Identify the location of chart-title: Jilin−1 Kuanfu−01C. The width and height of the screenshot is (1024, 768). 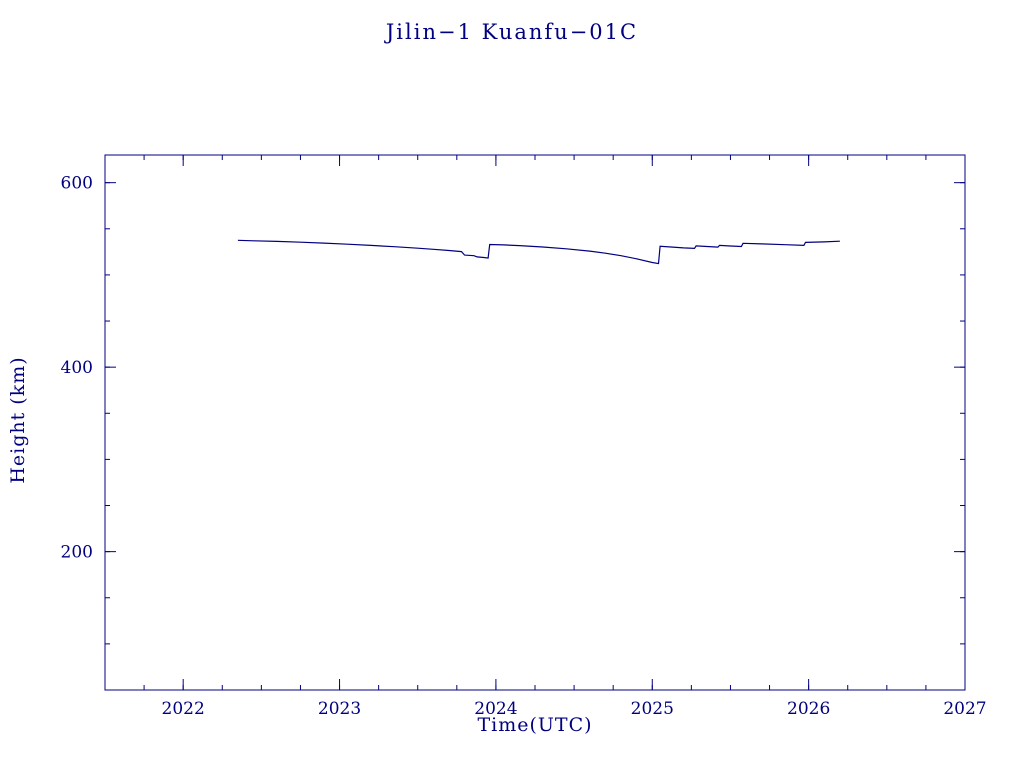
(512, 32).